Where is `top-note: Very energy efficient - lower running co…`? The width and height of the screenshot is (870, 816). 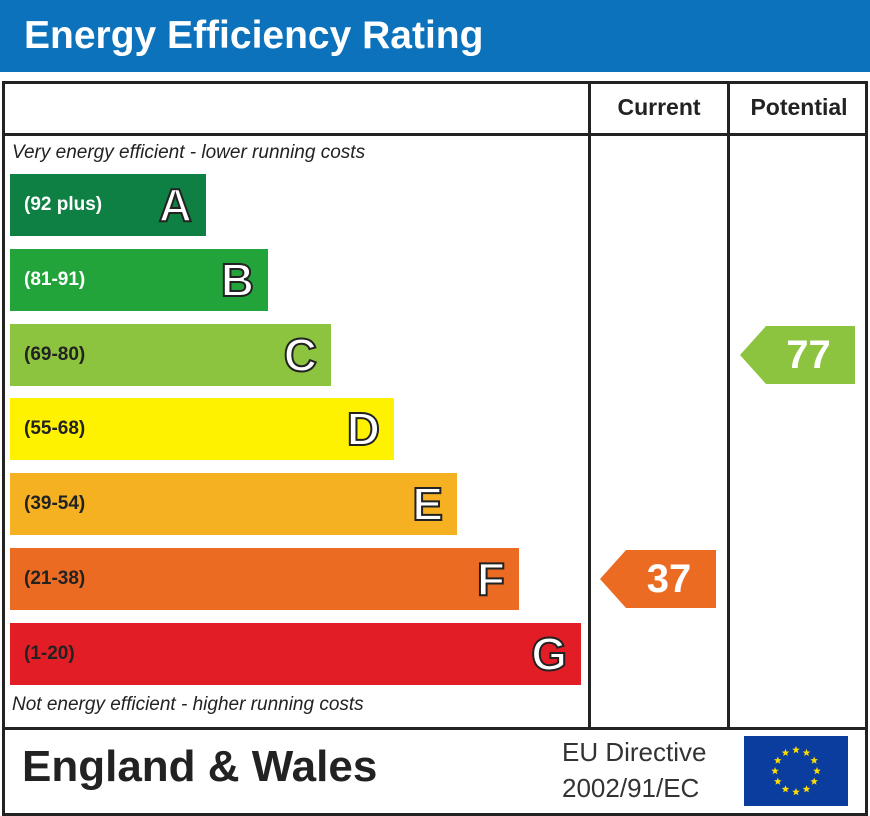
top-note: Very energy efficient - lower running co… is located at coordinates (189, 152).